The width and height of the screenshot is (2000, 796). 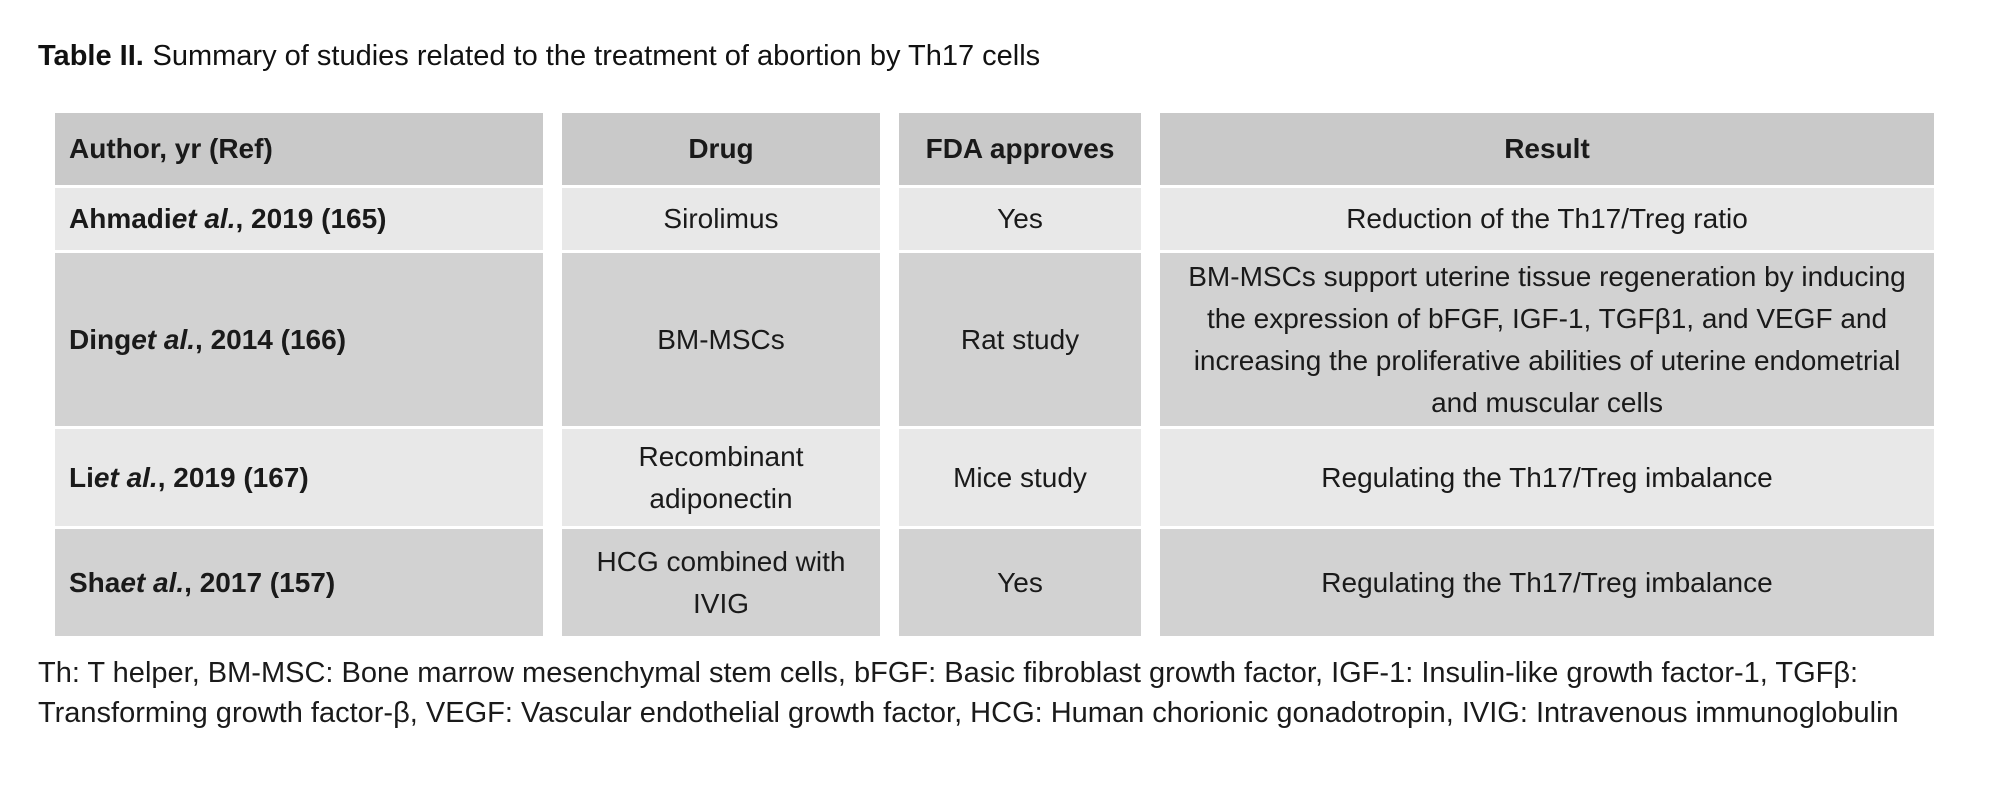 I want to click on header-fda-approves: FDA approves, so click(x=1020, y=149).